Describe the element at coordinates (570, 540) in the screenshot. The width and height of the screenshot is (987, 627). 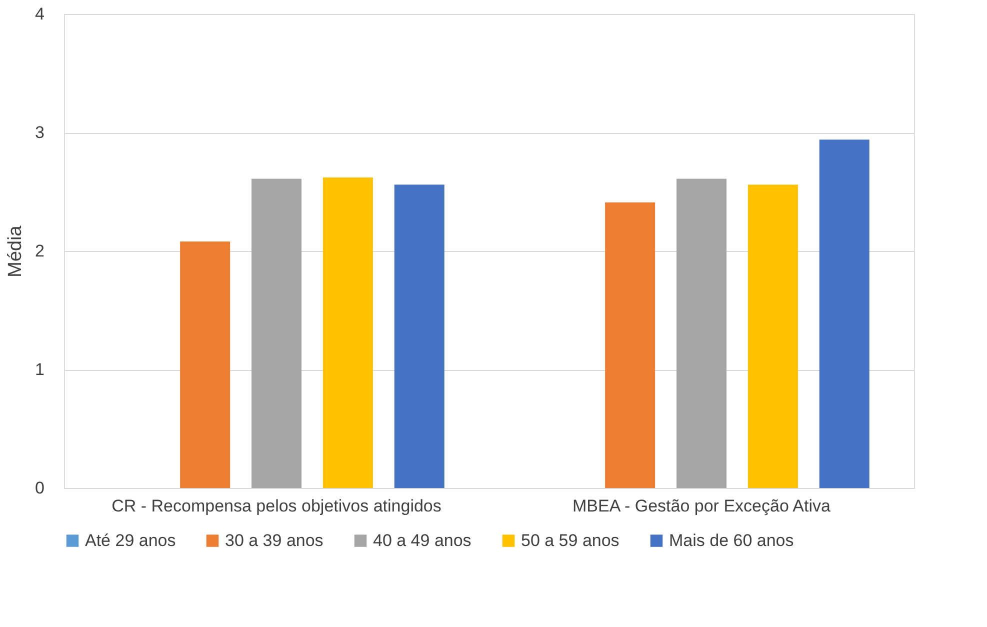
I see `legend-label: 50 a 59 anos` at that location.